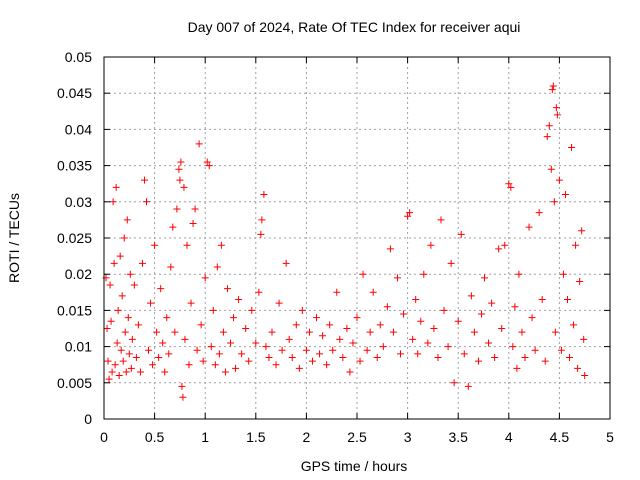 The height and width of the screenshot is (480, 640). Describe the element at coordinates (74, 166) in the screenshot. I see `y-tick-label: 0.035` at that location.